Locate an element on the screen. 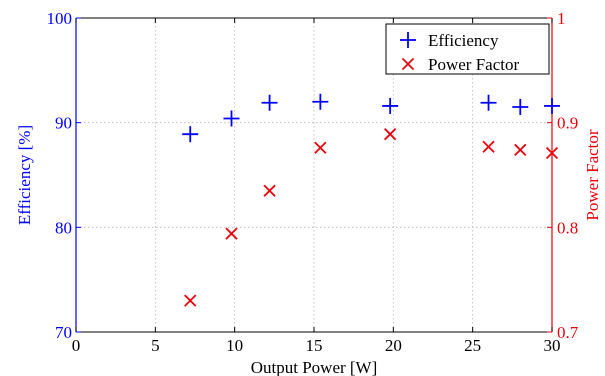 The width and height of the screenshot is (605, 376). x-tick-label: 15 is located at coordinates (314, 345).